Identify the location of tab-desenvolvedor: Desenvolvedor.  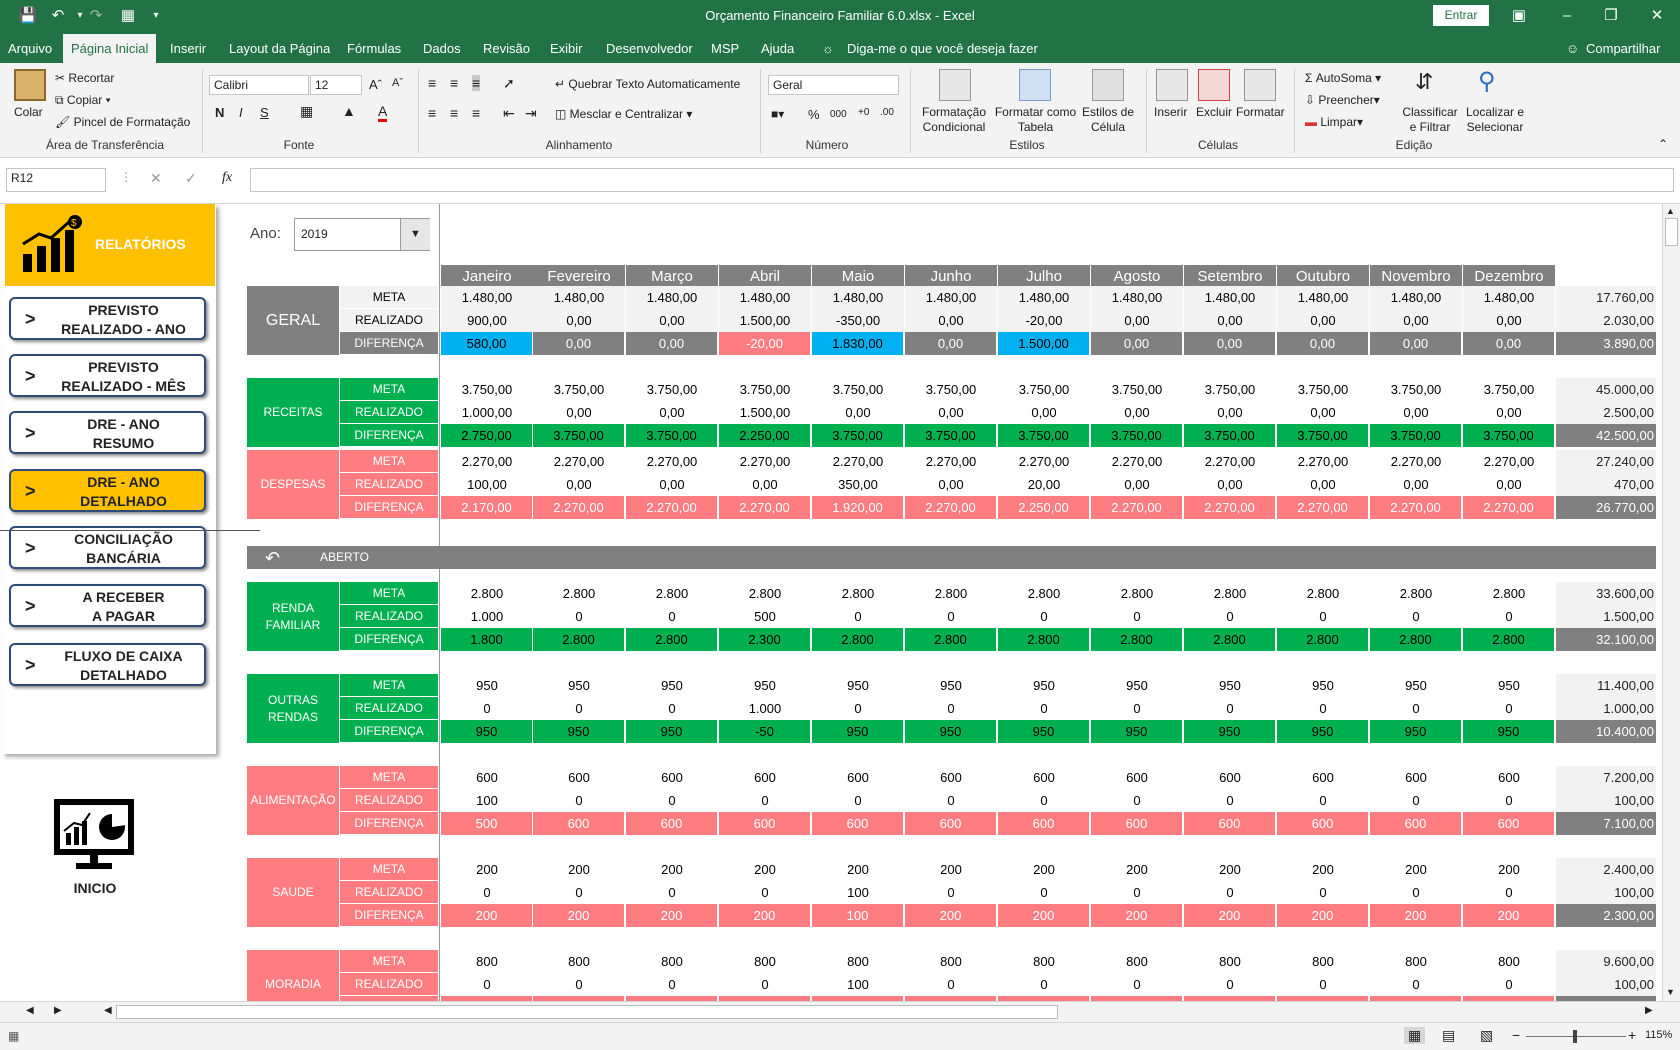
(649, 48).